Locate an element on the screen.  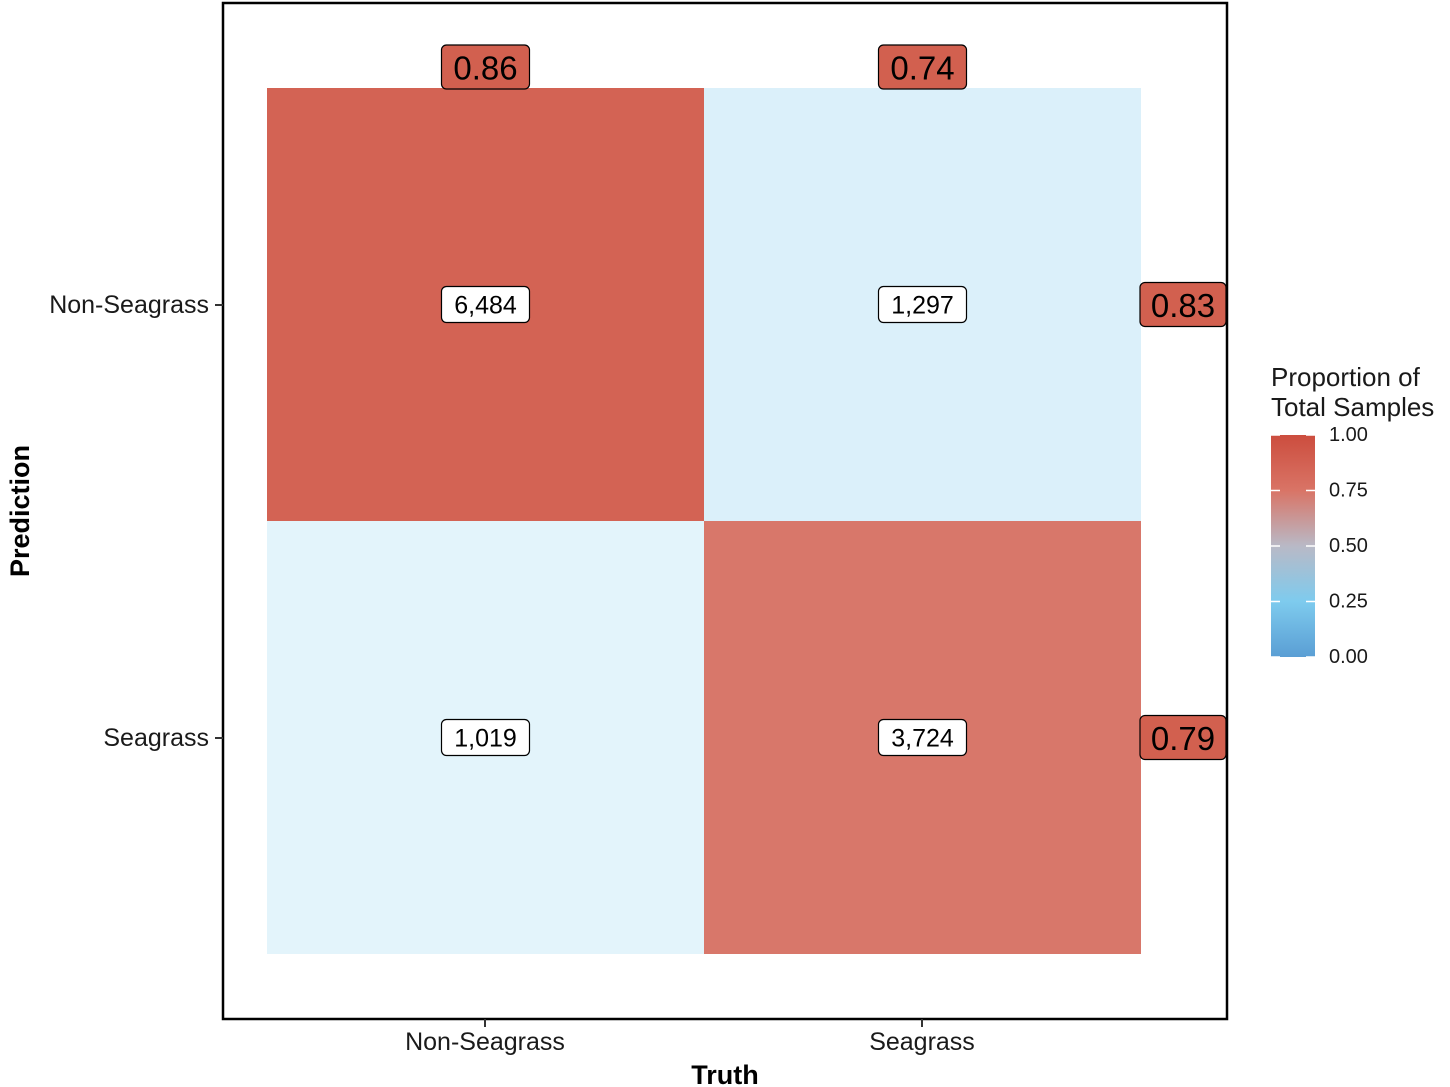
count-label-nonseagrass-seagrass: 1,019 is located at coordinates (485, 737).